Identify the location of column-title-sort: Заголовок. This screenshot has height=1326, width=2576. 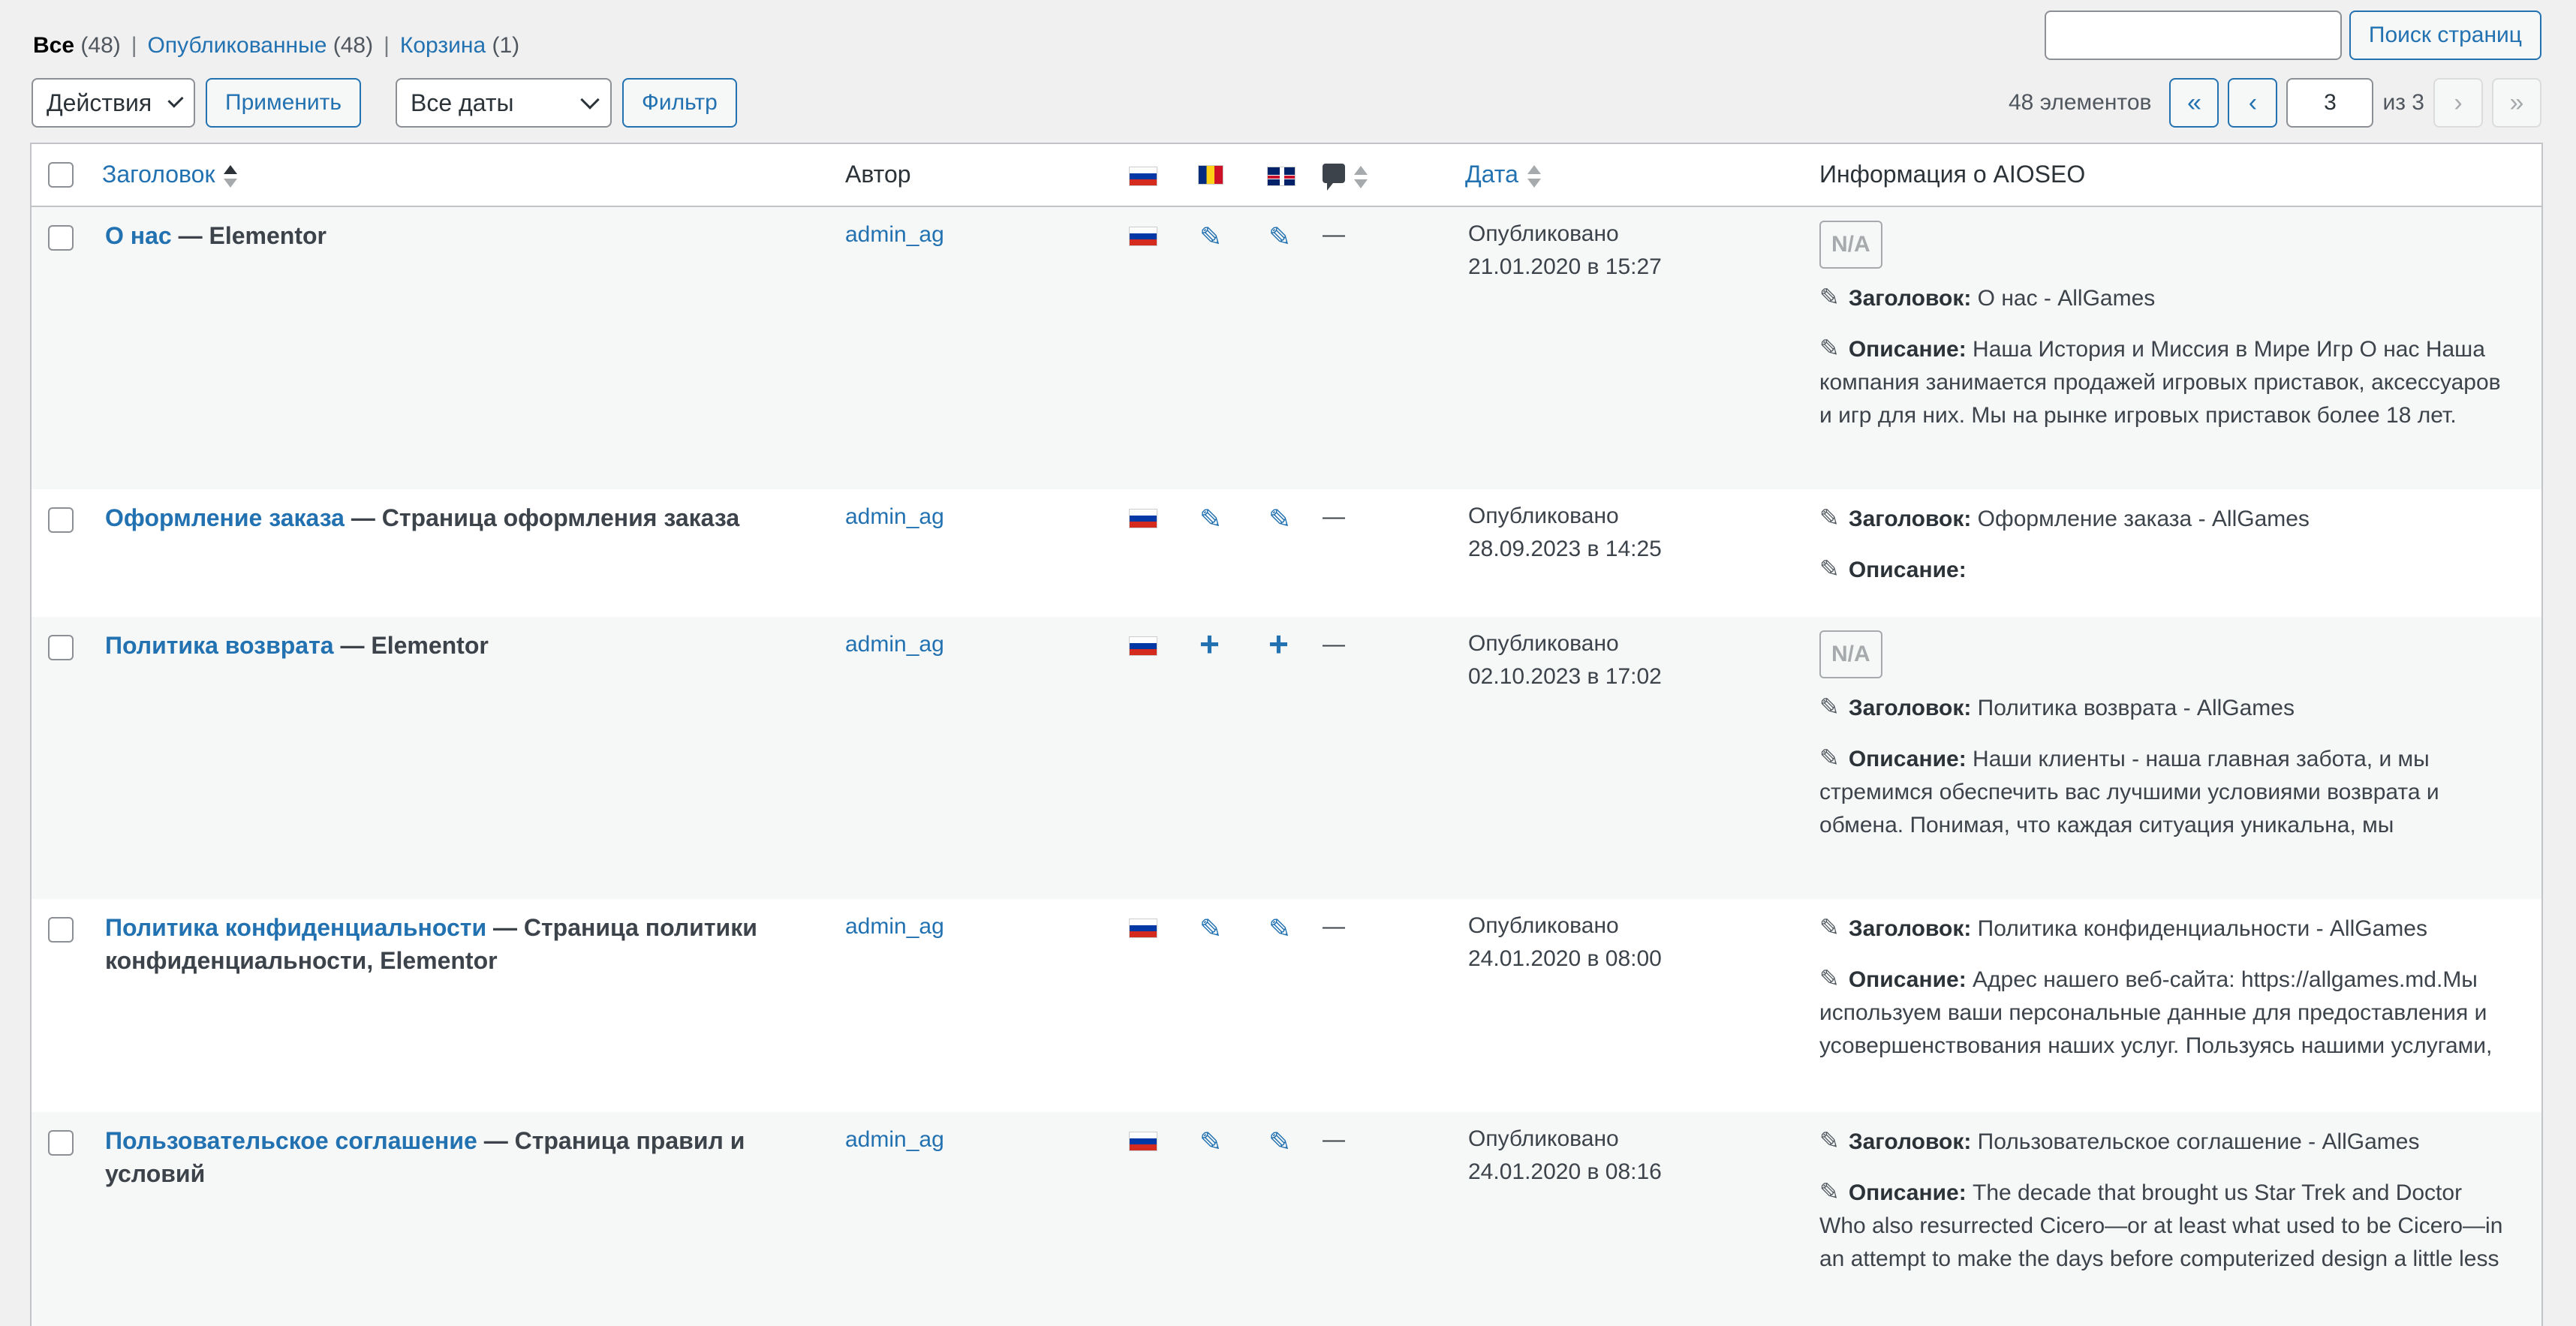
(170, 175).